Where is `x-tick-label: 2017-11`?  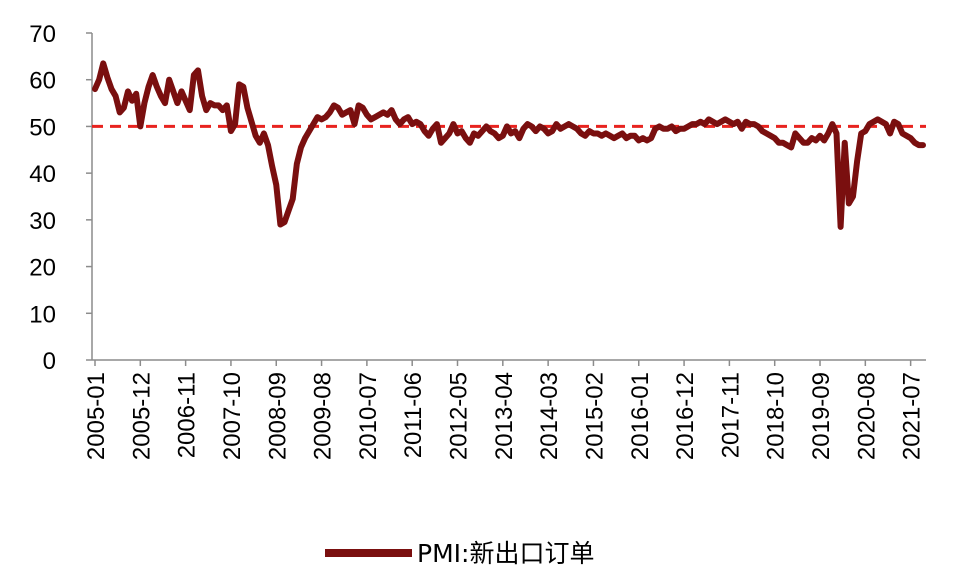 x-tick-label: 2017-11 is located at coordinates (730, 415).